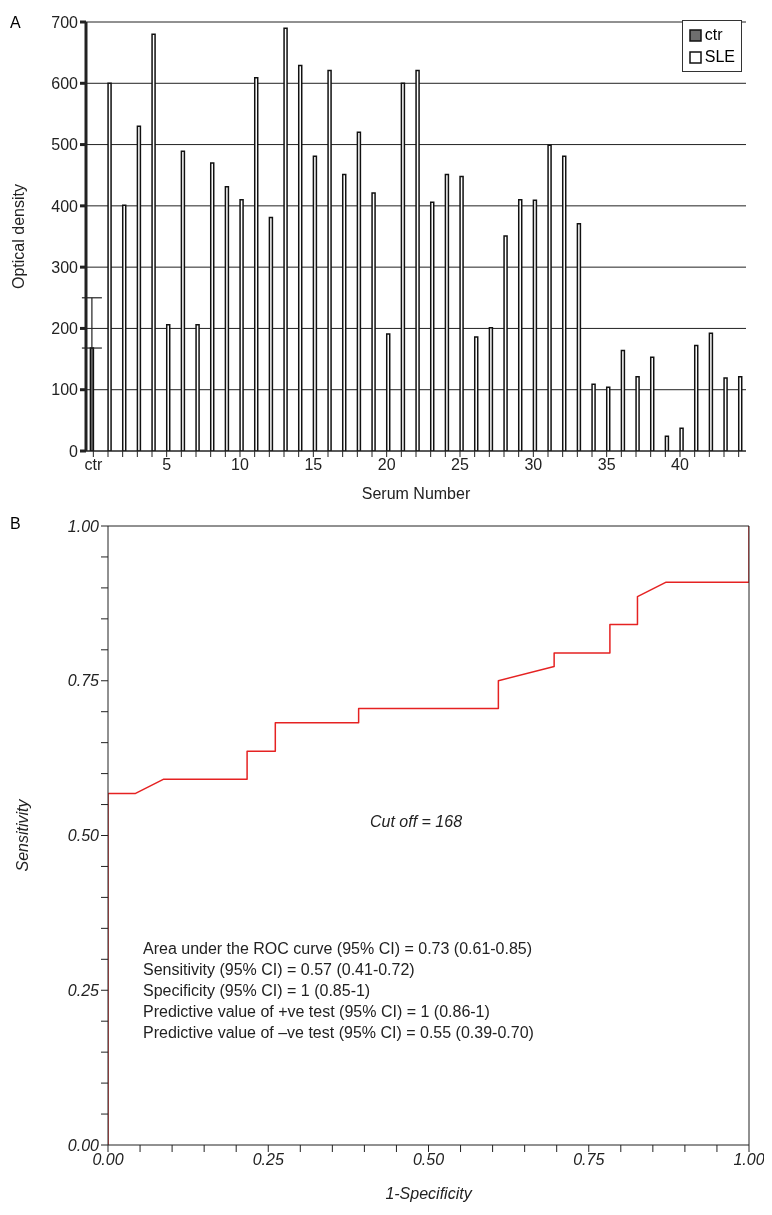 Image resolution: width=772 pixels, height=1215 pixels. I want to click on y-axis-title: Sensitivity, so click(22, 835).